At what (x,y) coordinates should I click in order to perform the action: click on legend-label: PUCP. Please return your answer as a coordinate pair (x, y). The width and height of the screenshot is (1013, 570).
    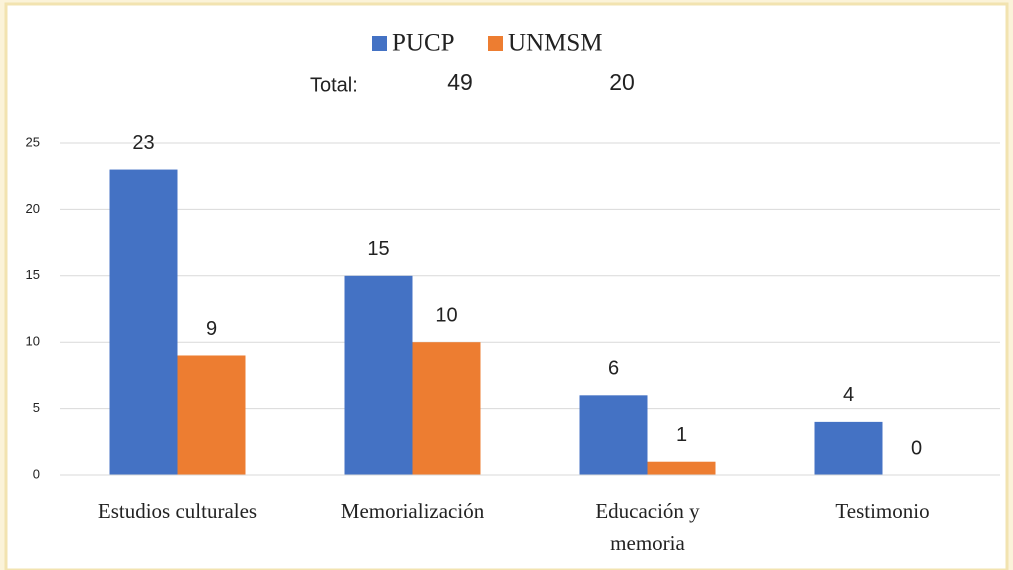
    Looking at the image, I should click on (423, 43).